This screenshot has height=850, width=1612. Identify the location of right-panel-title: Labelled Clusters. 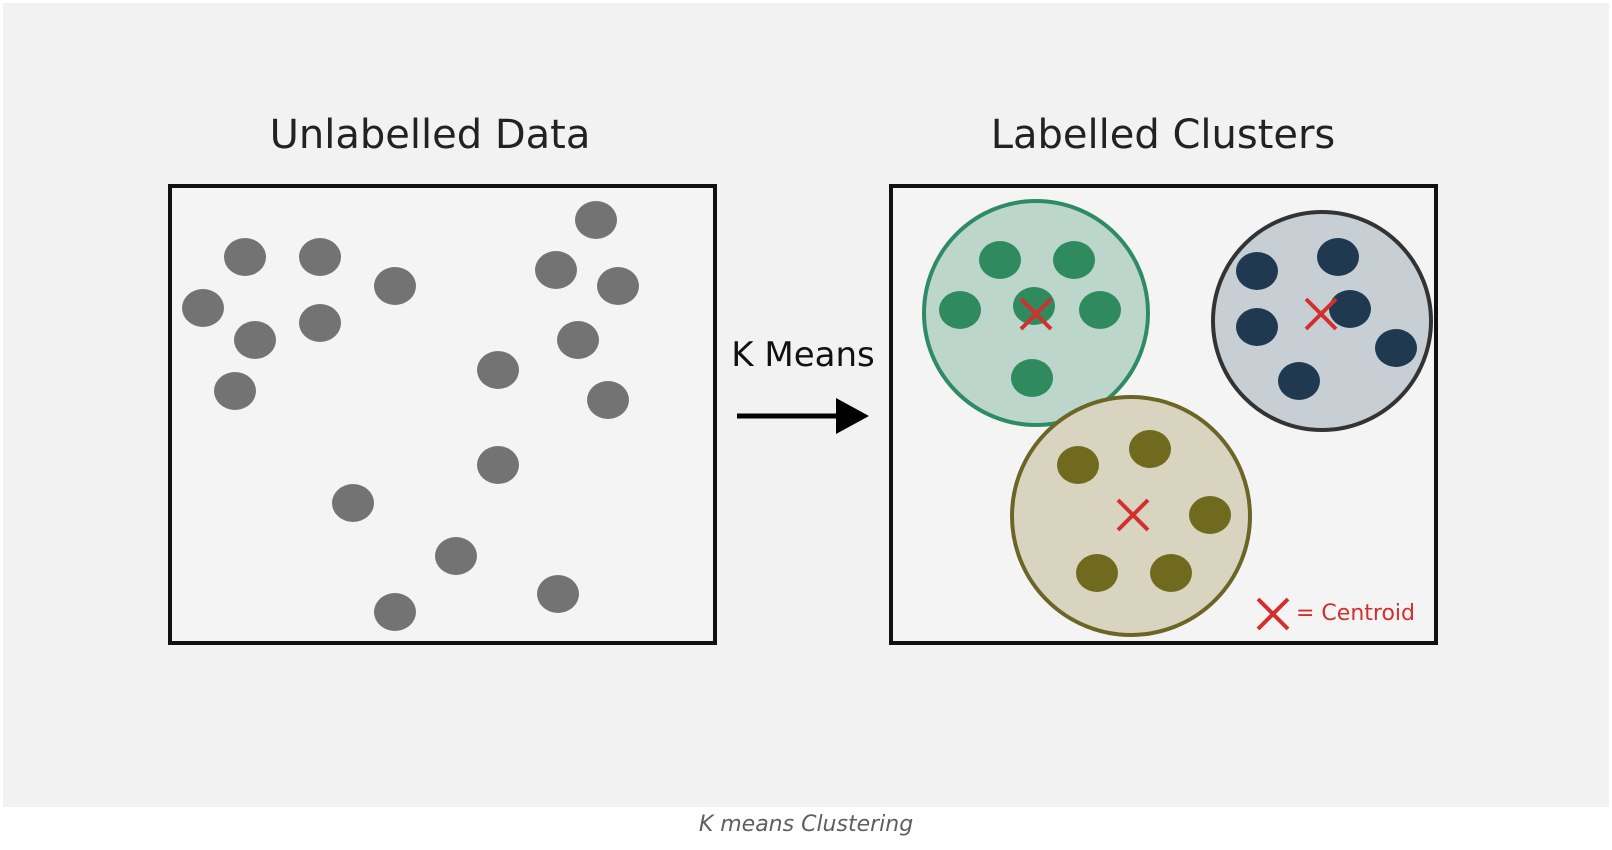
(1163, 135).